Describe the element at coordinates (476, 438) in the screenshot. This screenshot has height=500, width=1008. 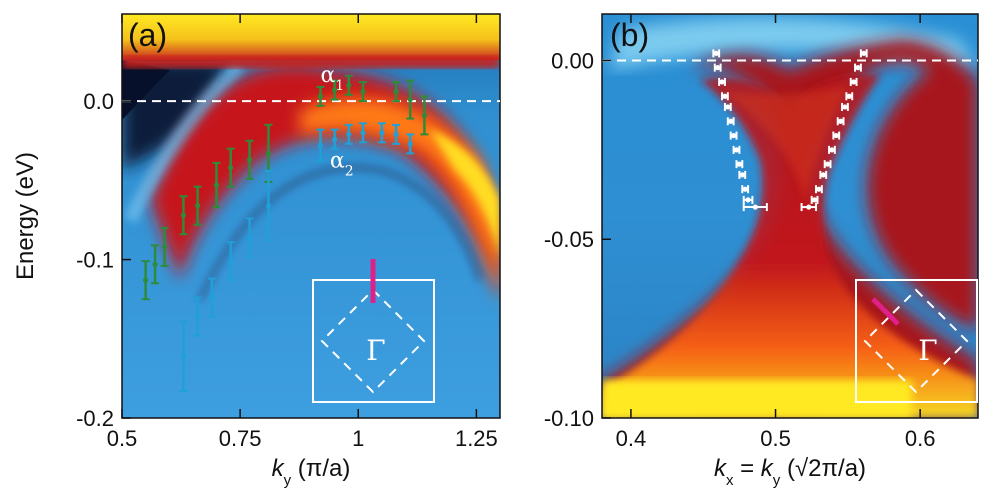
I see `x-tick-label-a-3: 1.25` at that location.